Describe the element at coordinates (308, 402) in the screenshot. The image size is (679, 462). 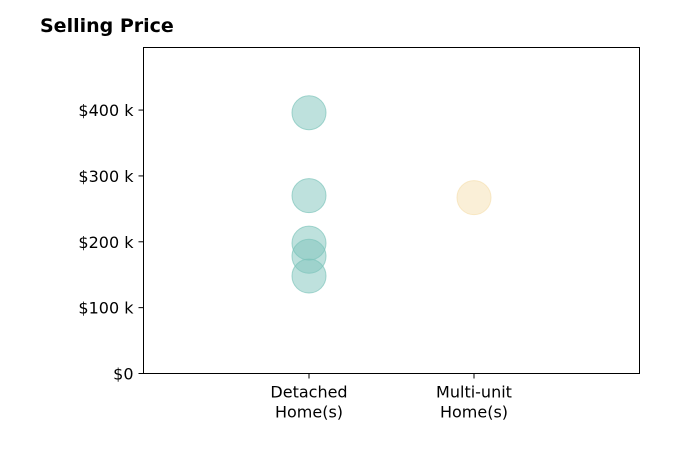
I see `x-tick-label: Detached Home(s)` at that location.